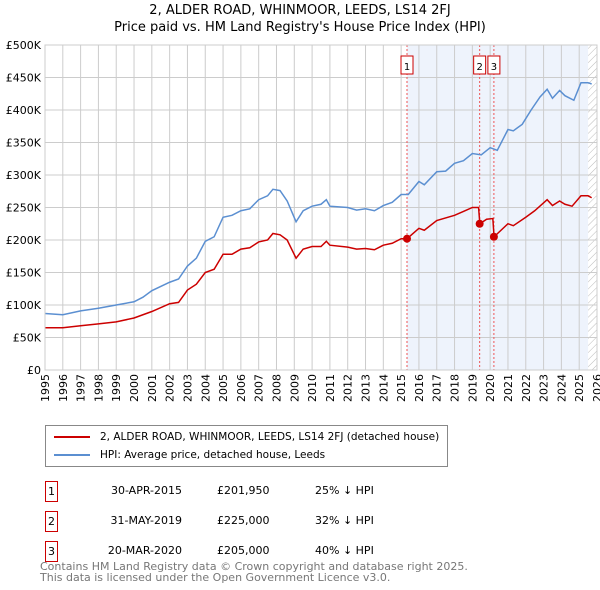  What do you see at coordinates (24, 45) in the screenshot?
I see `y-tick-label: £500K` at bounding box center [24, 45].